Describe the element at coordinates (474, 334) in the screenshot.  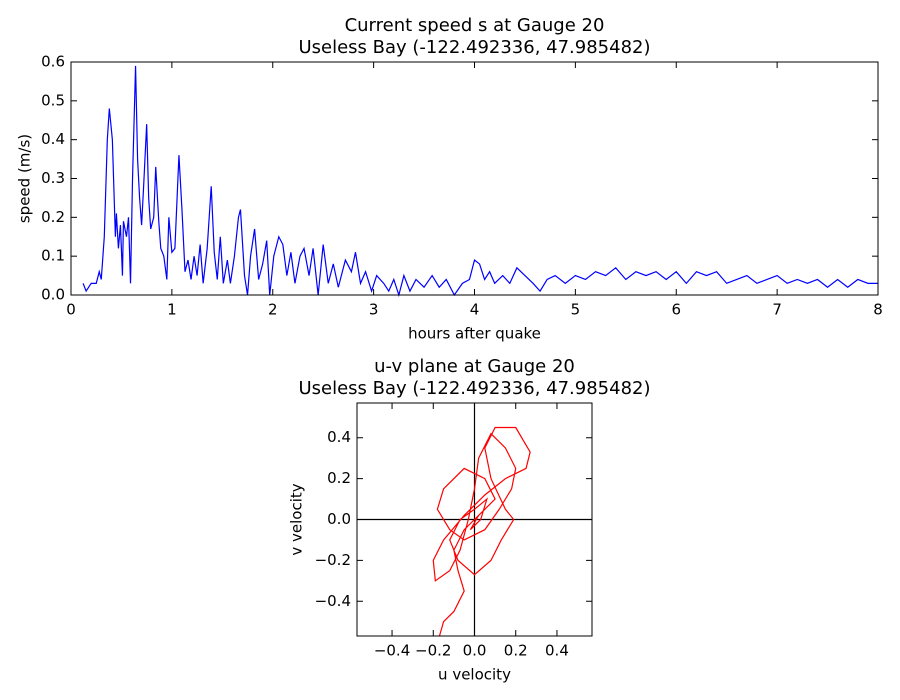
I see `x-axis-label: hours after quake` at that location.